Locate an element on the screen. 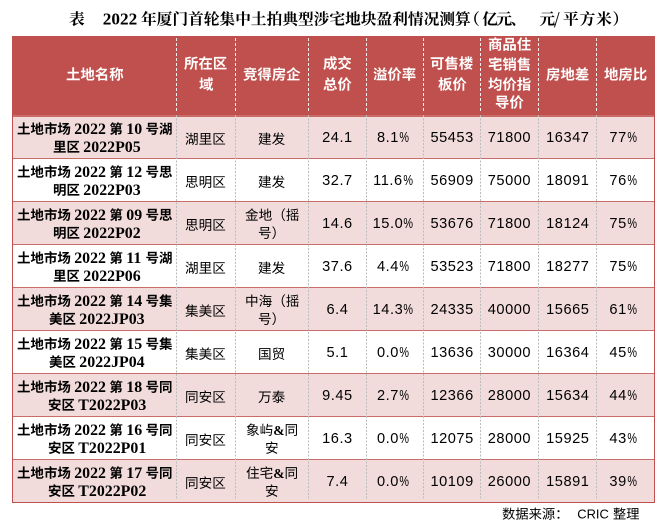 The image size is (669, 526). svg-text: 2022P03 is located at coordinates (111, 190).